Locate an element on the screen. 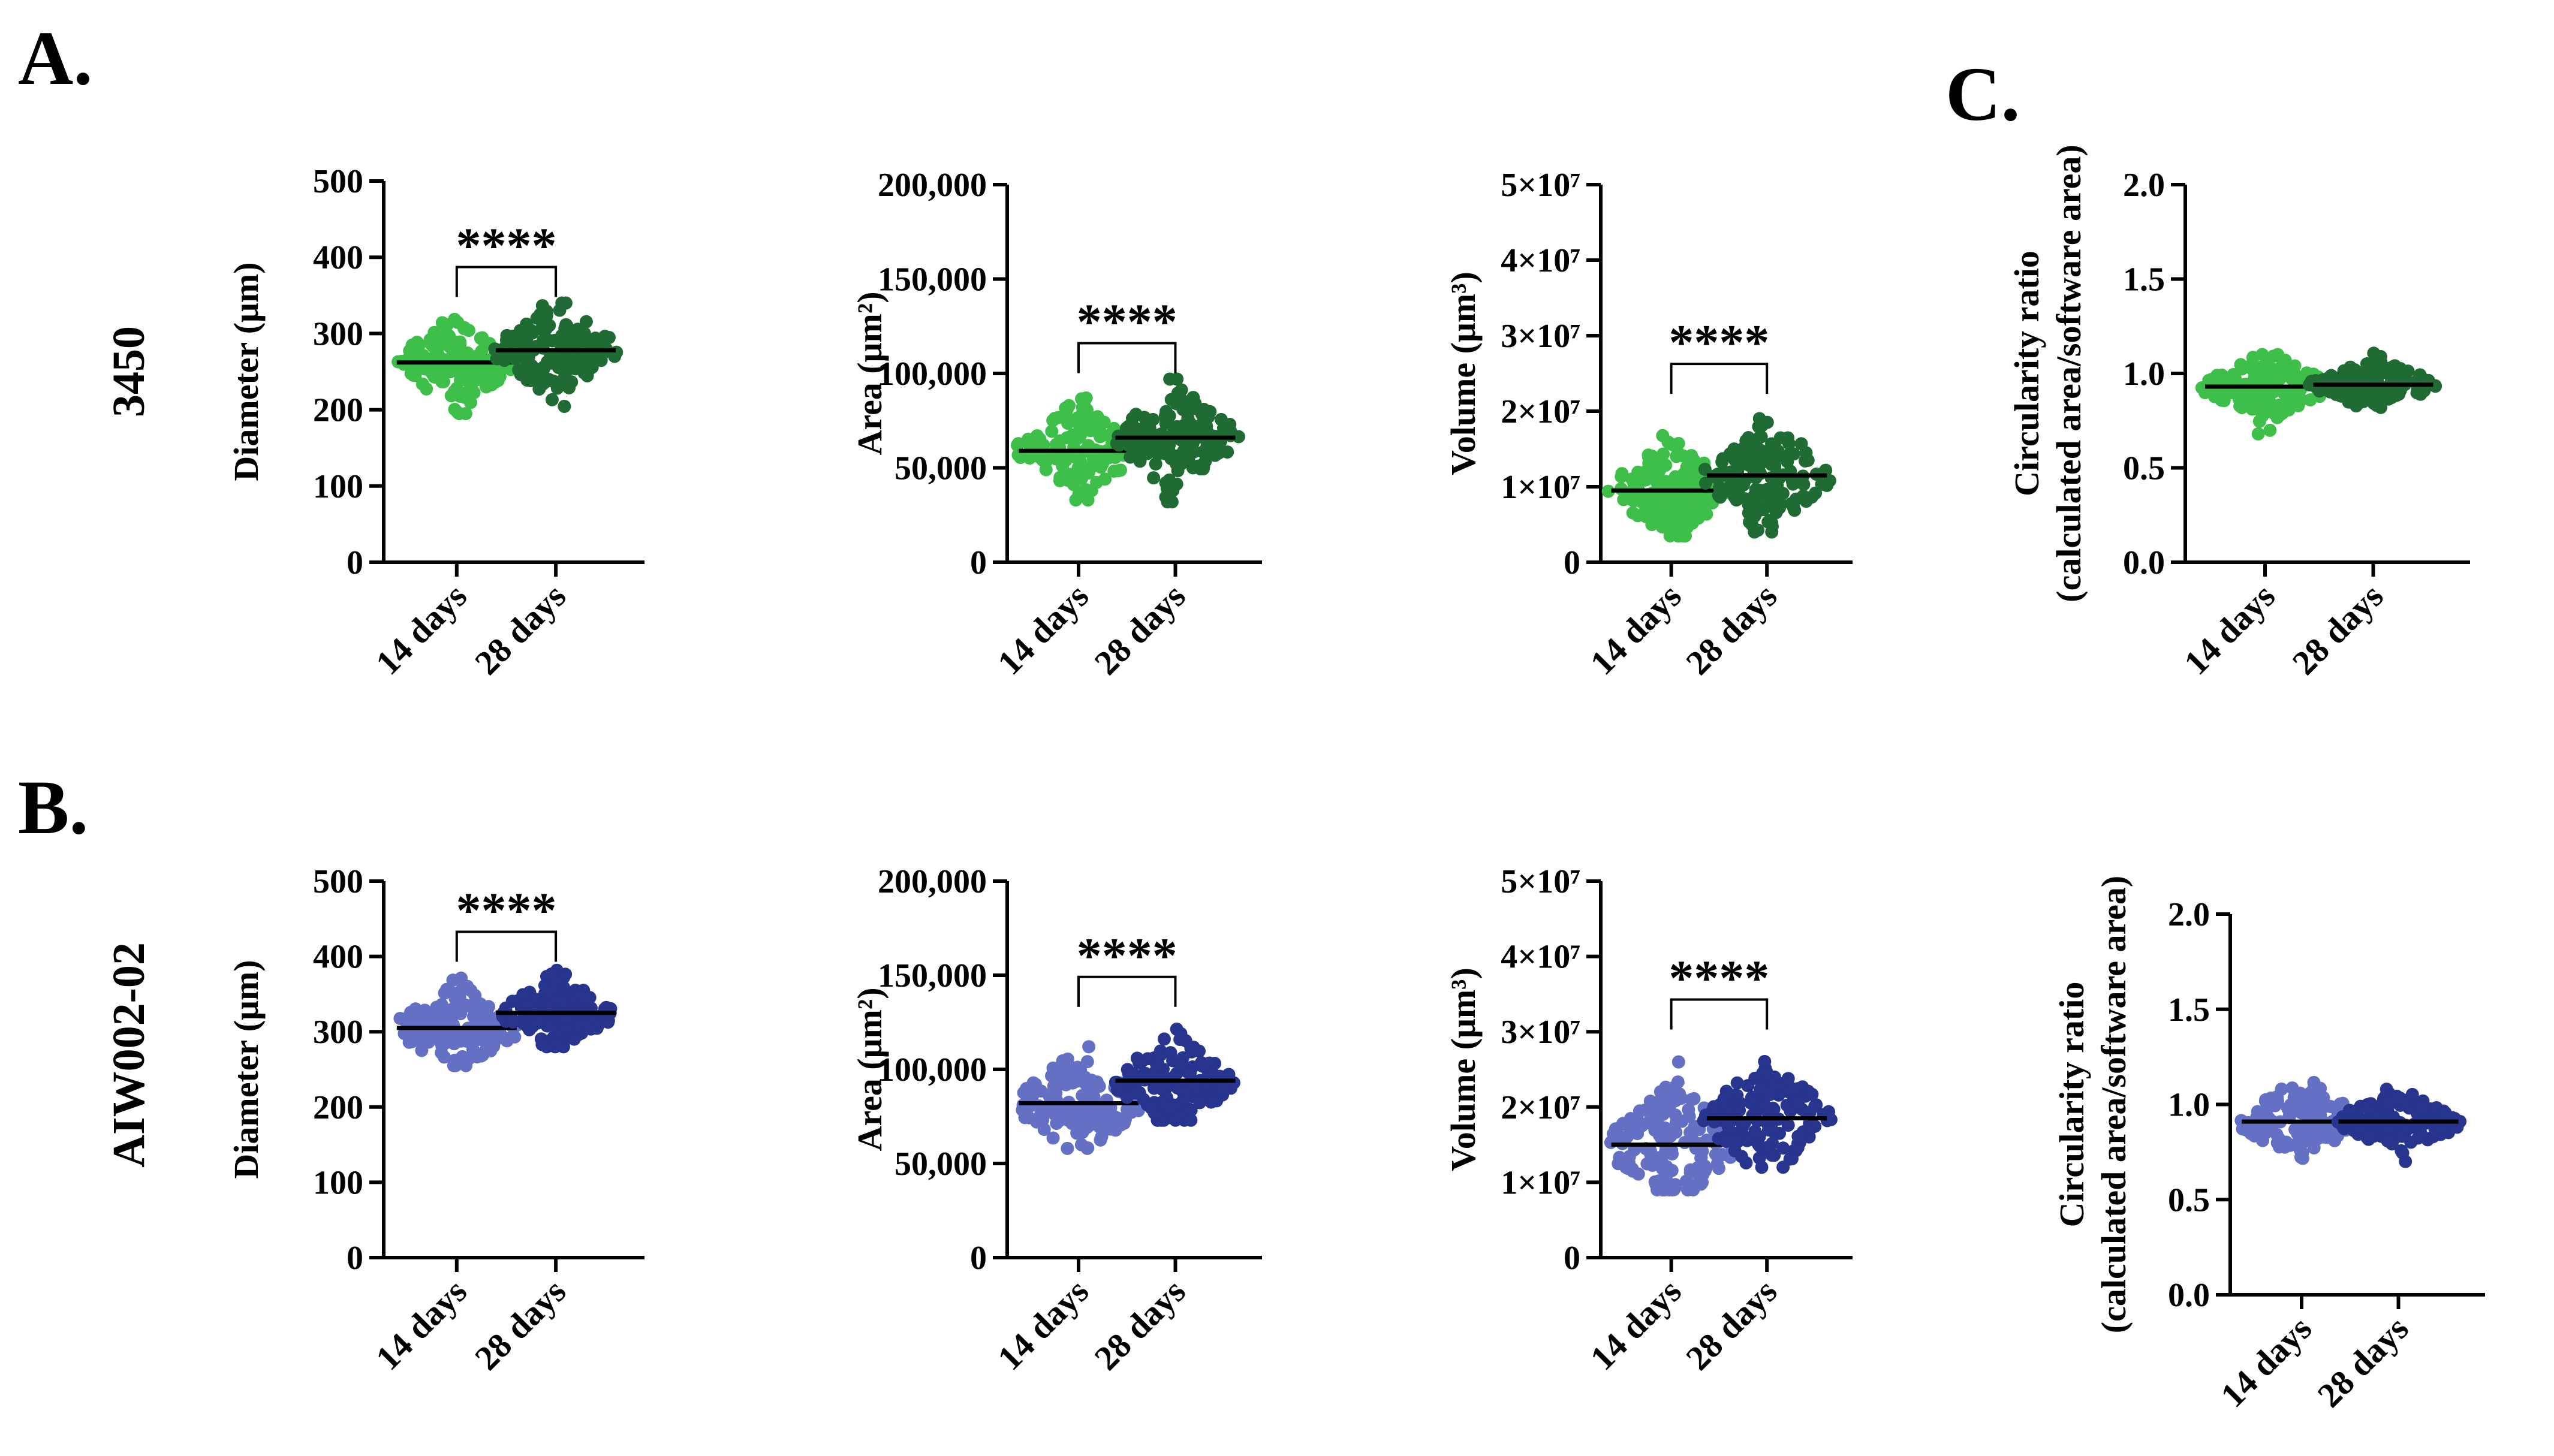  y-tick-label: 400 is located at coordinates (338, 957).